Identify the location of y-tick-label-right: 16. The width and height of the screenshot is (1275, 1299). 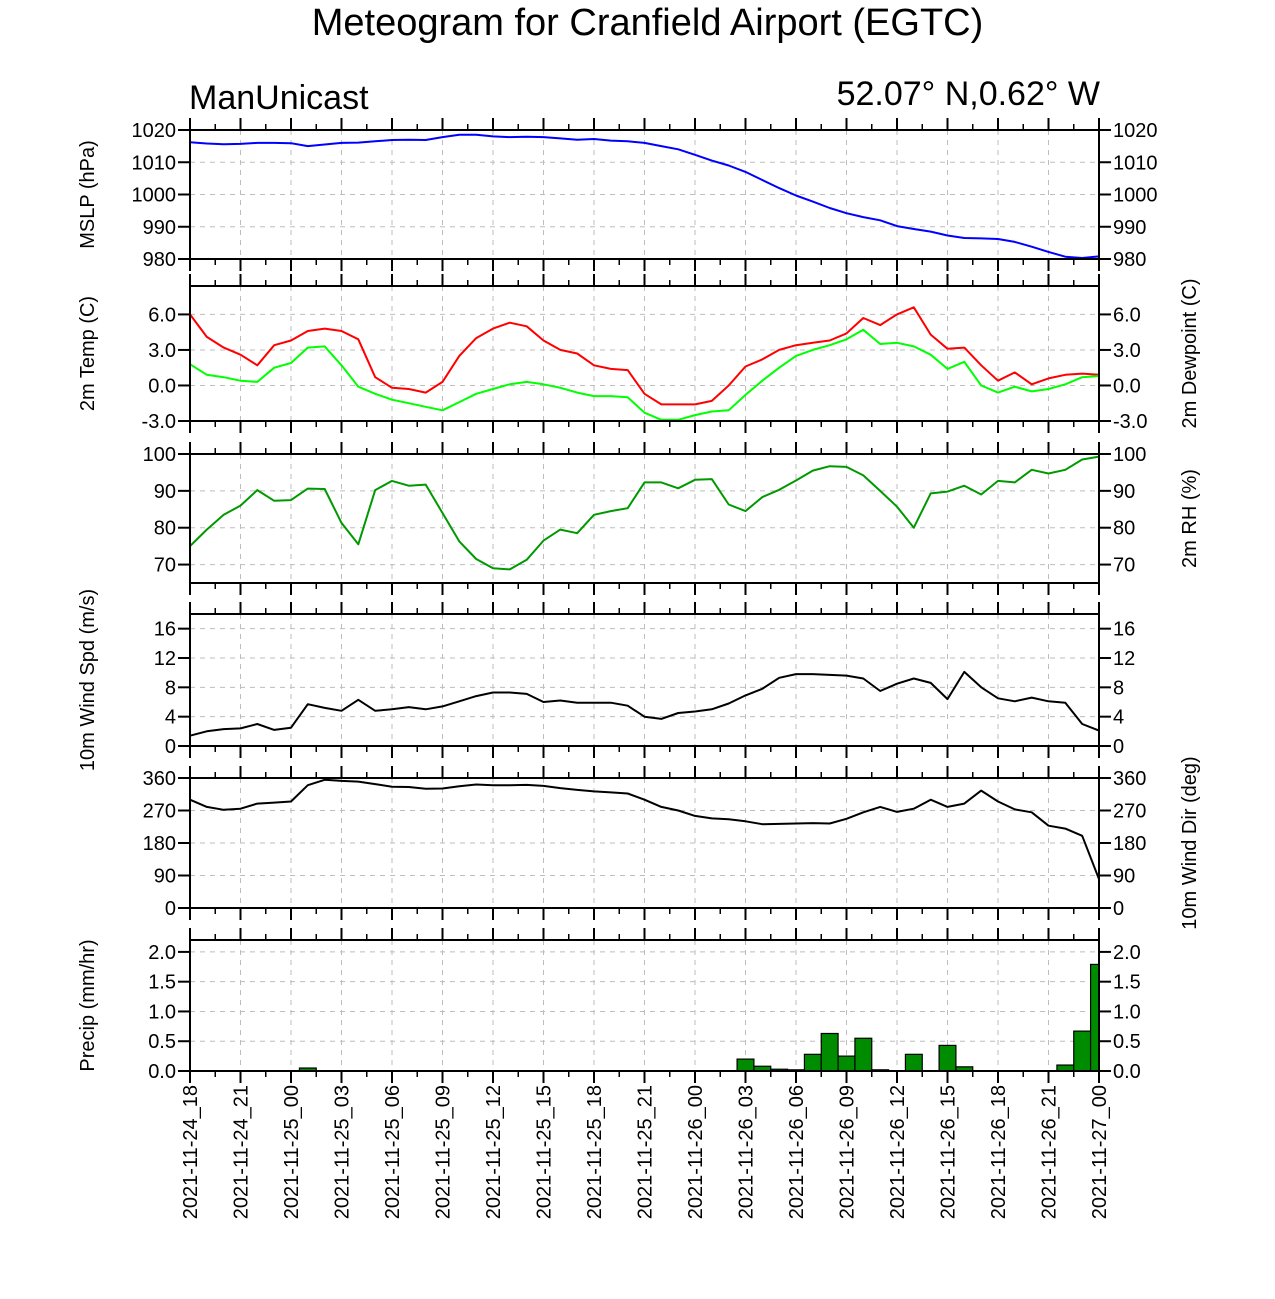
(1124, 630).